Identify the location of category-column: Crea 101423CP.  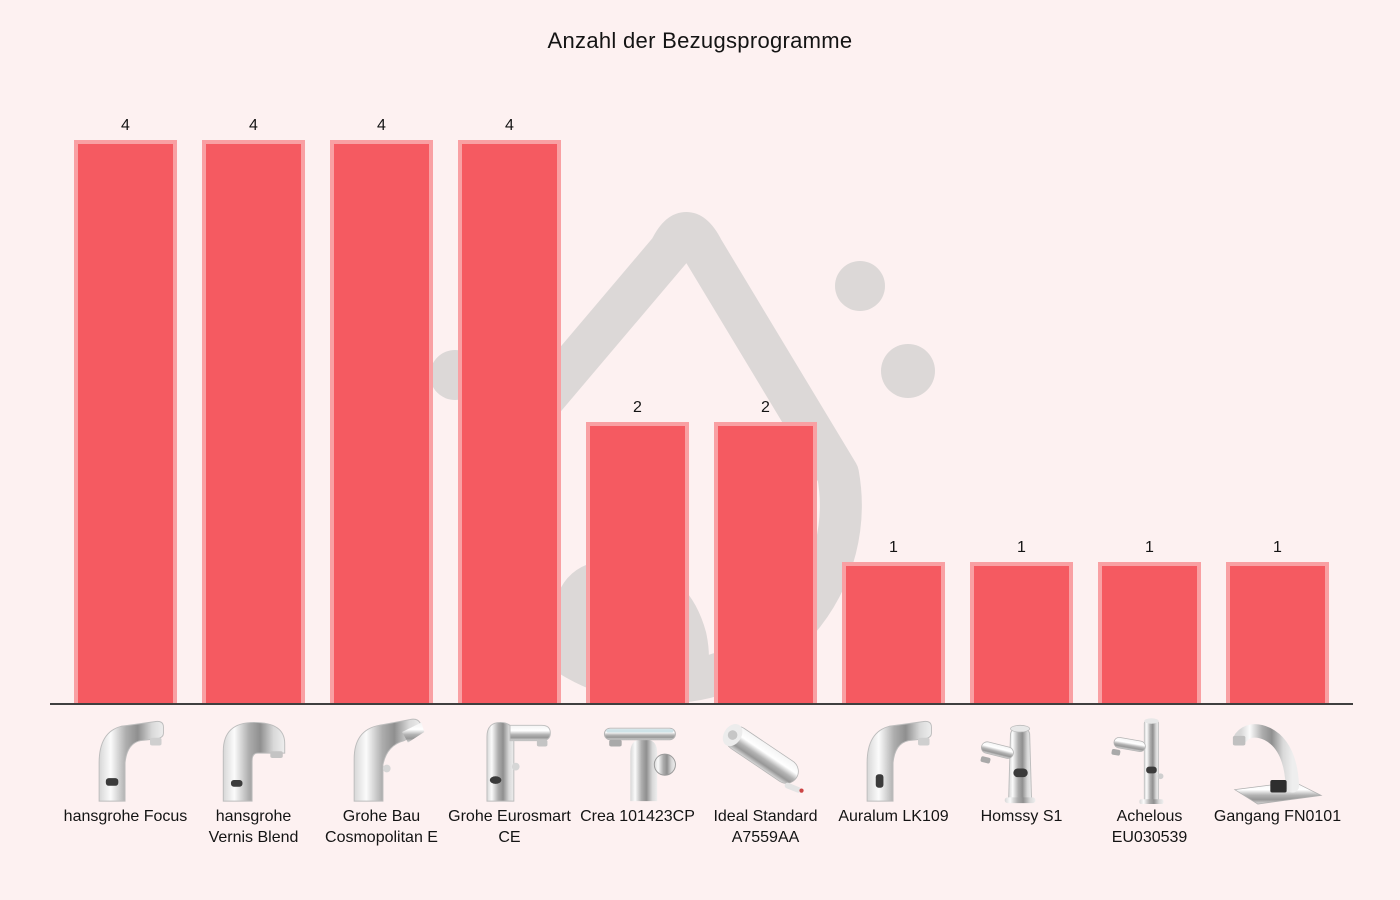
(638, 778).